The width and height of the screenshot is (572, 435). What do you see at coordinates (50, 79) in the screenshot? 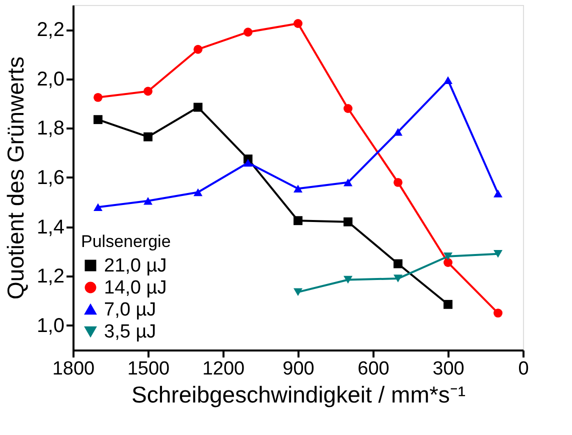
I see `y-tick-label: 2,0` at bounding box center [50, 79].